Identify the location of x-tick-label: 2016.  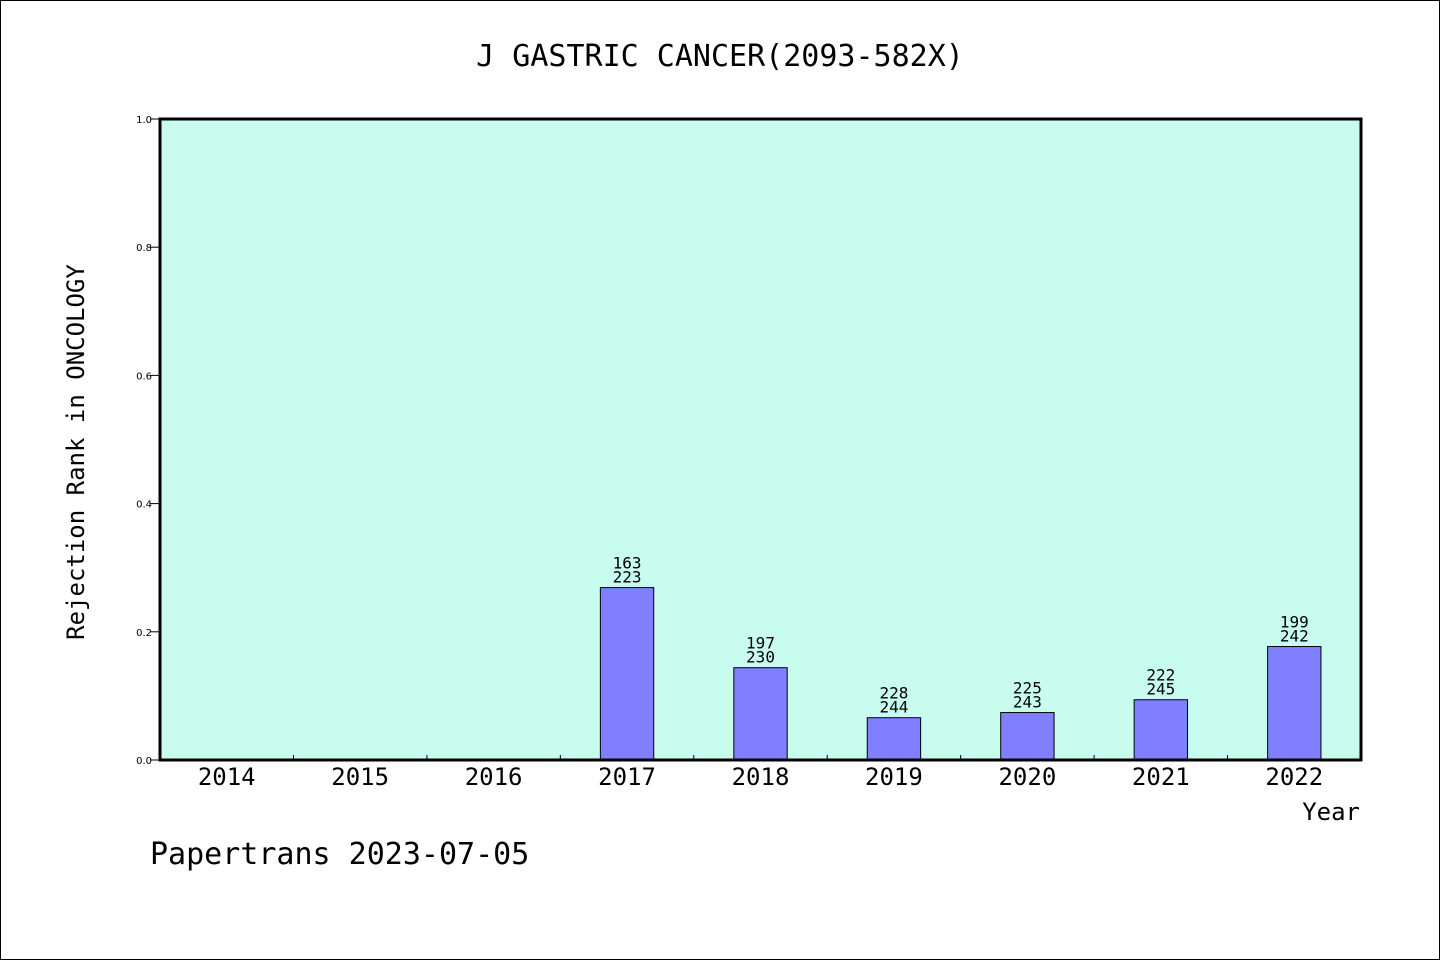
(494, 777).